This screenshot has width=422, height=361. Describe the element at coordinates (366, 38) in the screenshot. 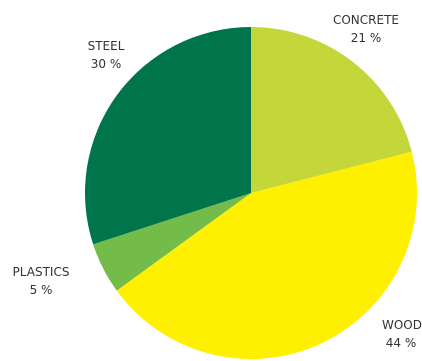

I see `slice-value-concrete: 21 %` at that location.